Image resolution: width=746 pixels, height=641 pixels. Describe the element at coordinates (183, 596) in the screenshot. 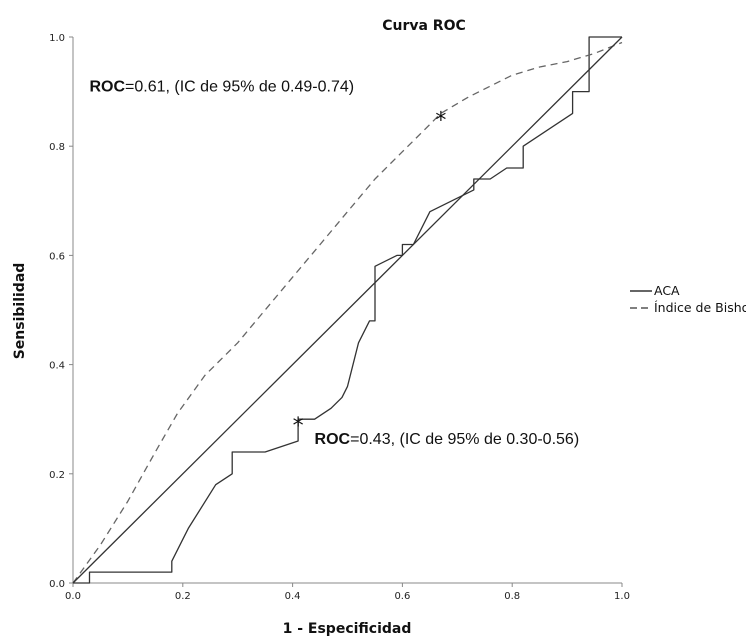

I see `x-tick-label: 0.2` at that location.